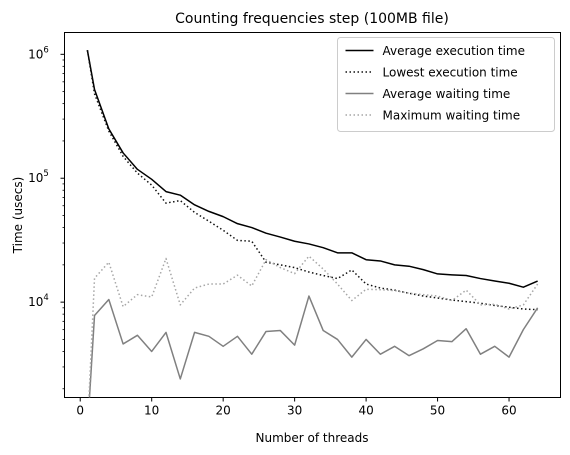 The width and height of the screenshot is (570, 455). What do you see at coordinates (80, 411) in the screenshot?
I see `x-tick-label: 0` at bounding box center [80, 411].